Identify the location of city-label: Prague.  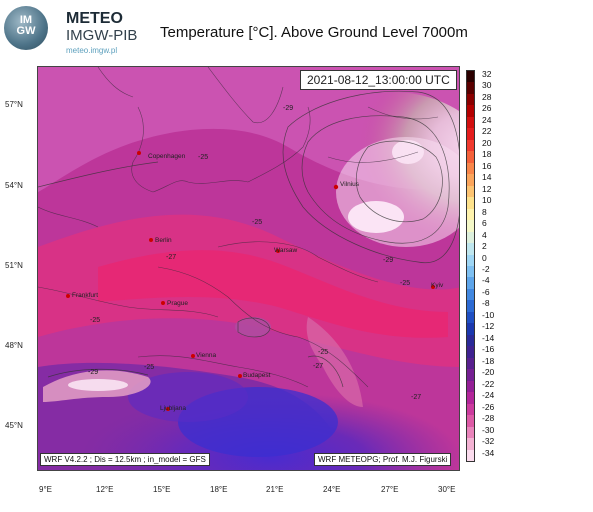
(177, 303).